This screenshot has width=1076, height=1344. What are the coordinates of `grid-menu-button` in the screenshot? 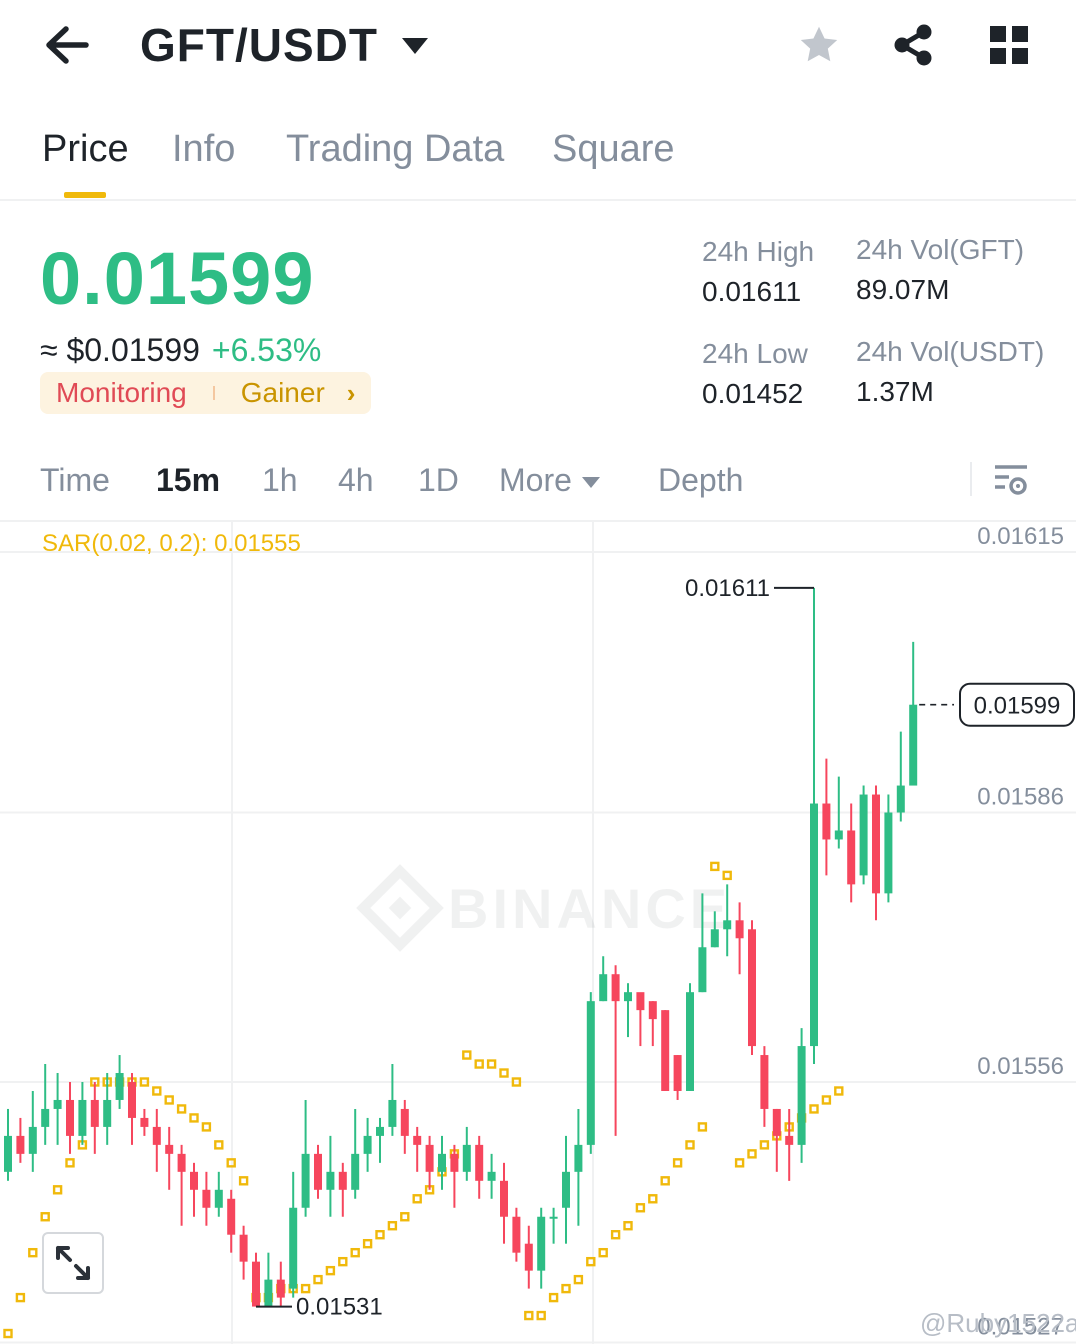 It's located at (1009, 47).